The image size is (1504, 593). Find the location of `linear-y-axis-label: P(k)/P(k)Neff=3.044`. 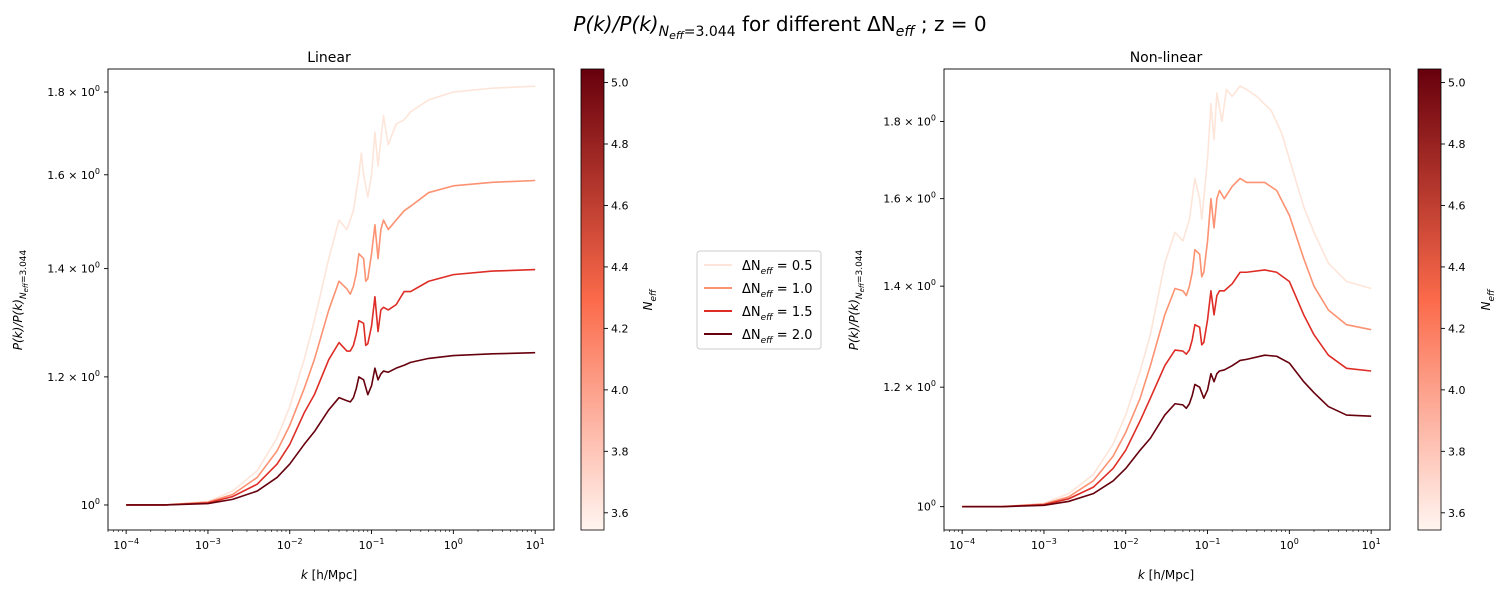

linear-y-axis-label: P(k)/P(k)Neff=3.044 is located at coordinates (20, 299).